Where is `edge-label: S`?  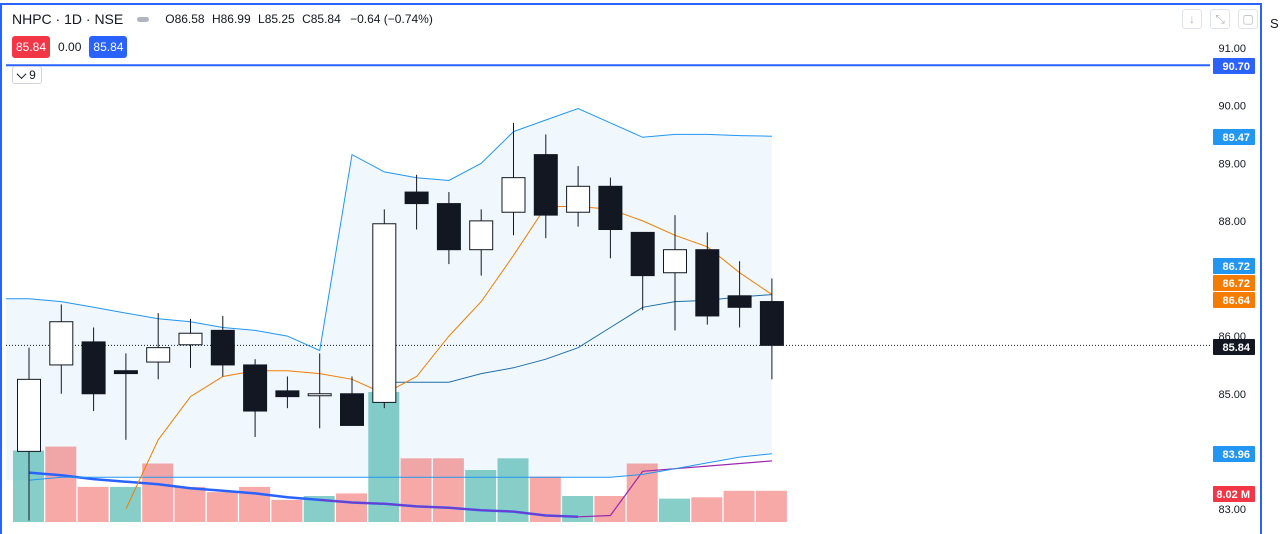 edge-label: S is located at coordinates (1274, 23).